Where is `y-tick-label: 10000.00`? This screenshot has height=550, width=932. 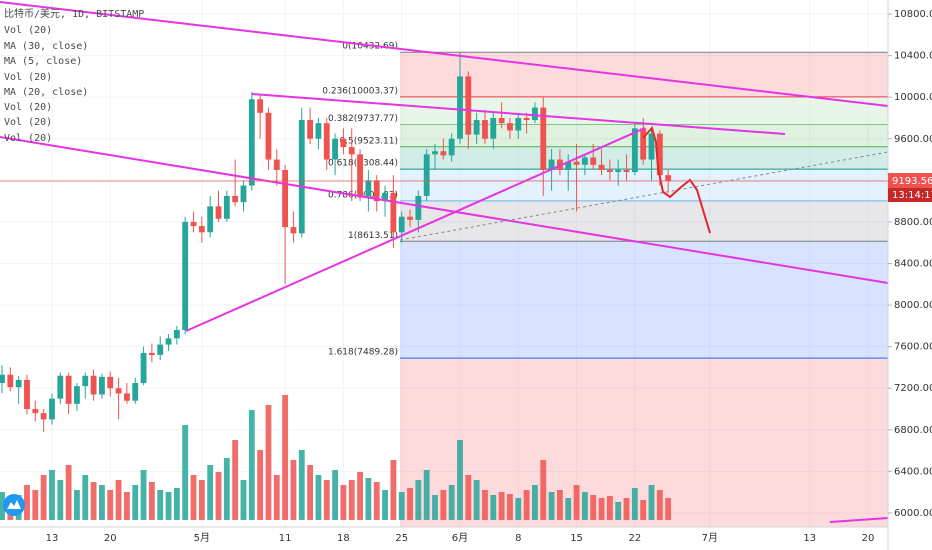 y-tick-label: 10000.00 is located at coordinates (913, 97).